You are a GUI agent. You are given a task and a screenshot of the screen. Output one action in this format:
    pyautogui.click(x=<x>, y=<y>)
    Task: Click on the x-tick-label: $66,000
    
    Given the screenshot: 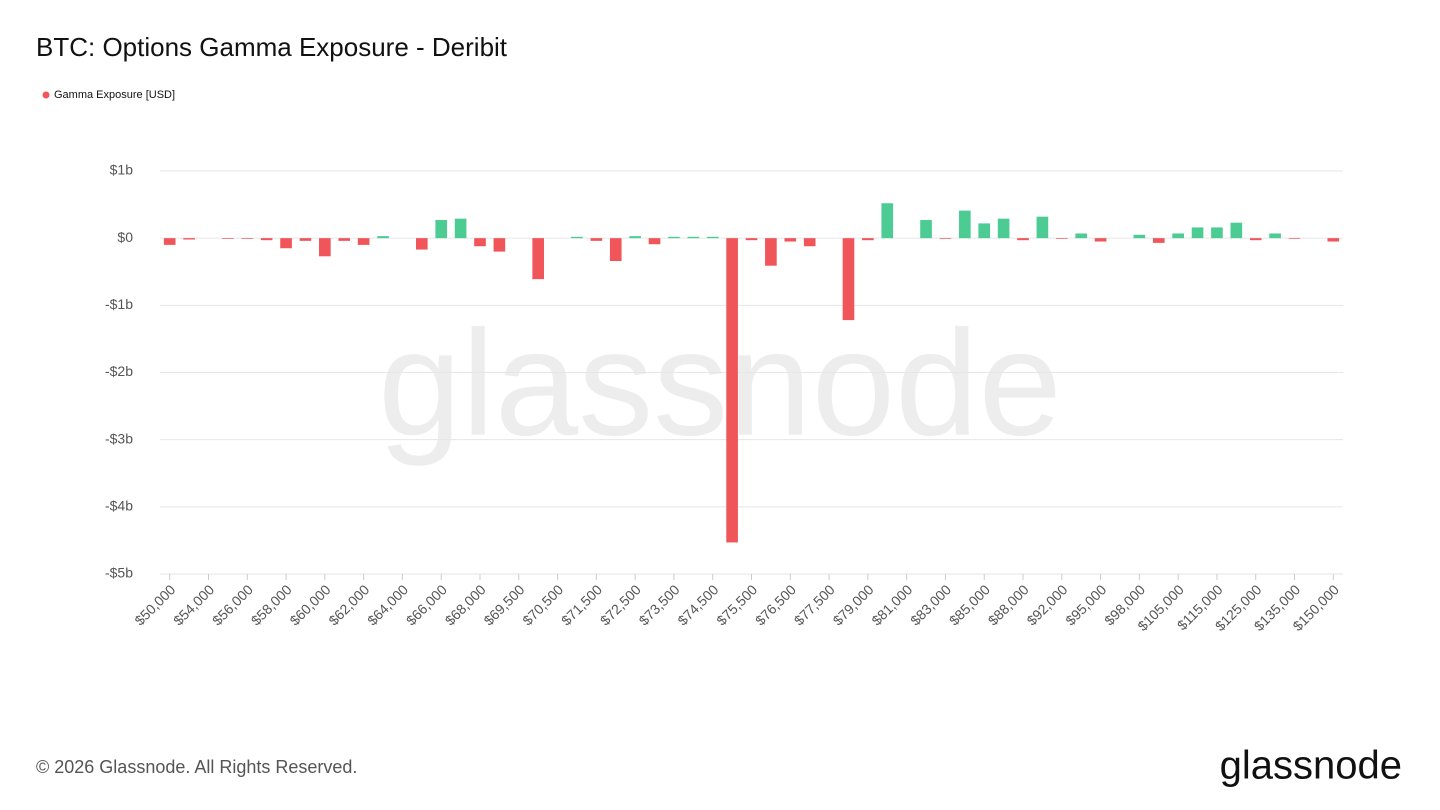 What is the action you would take?
    pyautogui.click(x=426, y=604)
    